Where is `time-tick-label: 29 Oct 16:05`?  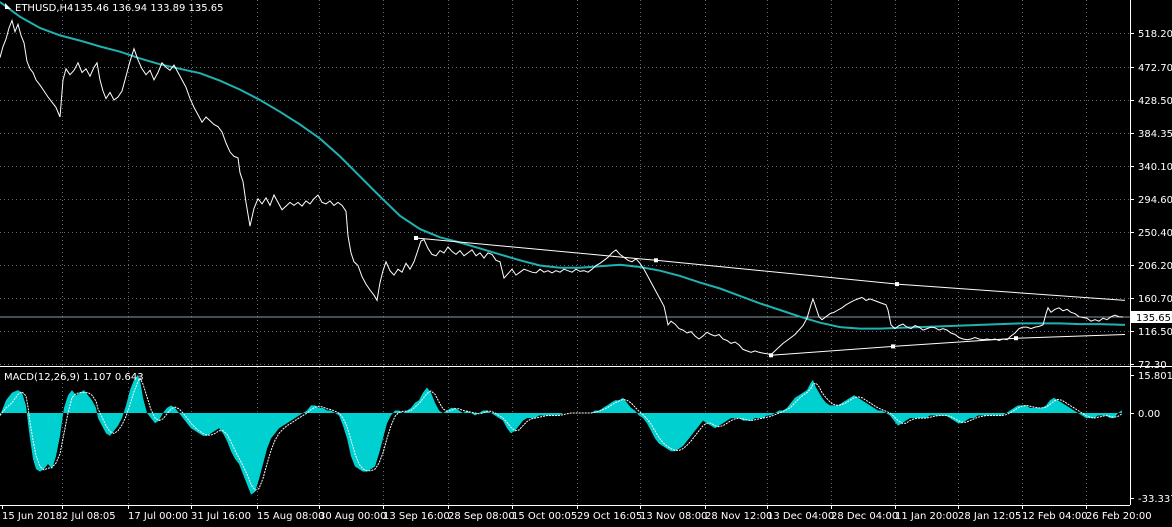 time-tick-label: 29 Oct 16:05 is located at coordinates (609, 516).